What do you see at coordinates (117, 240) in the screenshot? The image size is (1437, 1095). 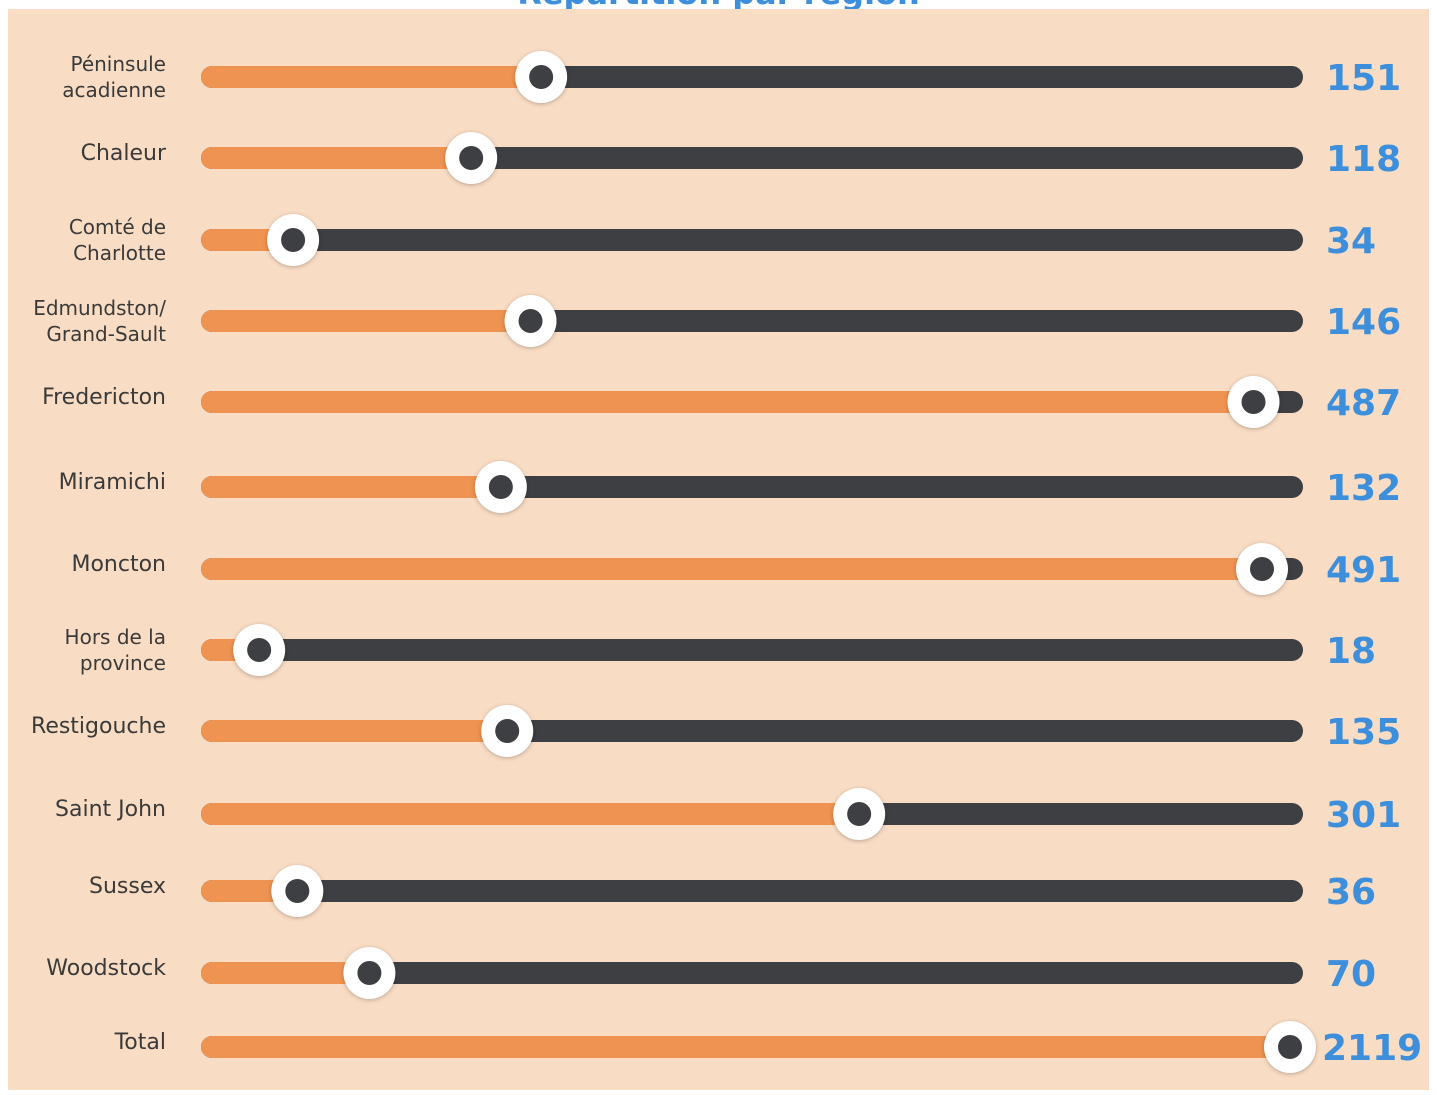 I see `category-label: Comté de Charlotte` at bounding box center [117, 240].